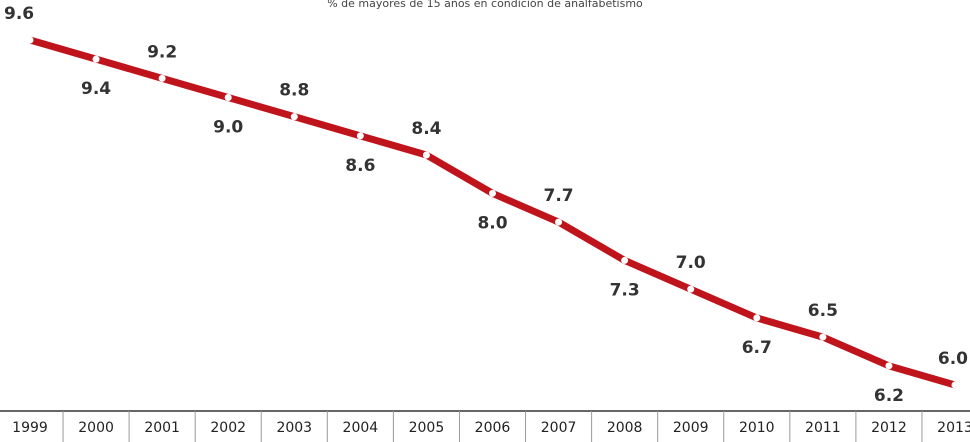 Image resolution: width=970 pixels, height=442 pixels. Describe the element at coordinates (625, 290) in the screenshot. I see `value-label: 7.3` at that location.